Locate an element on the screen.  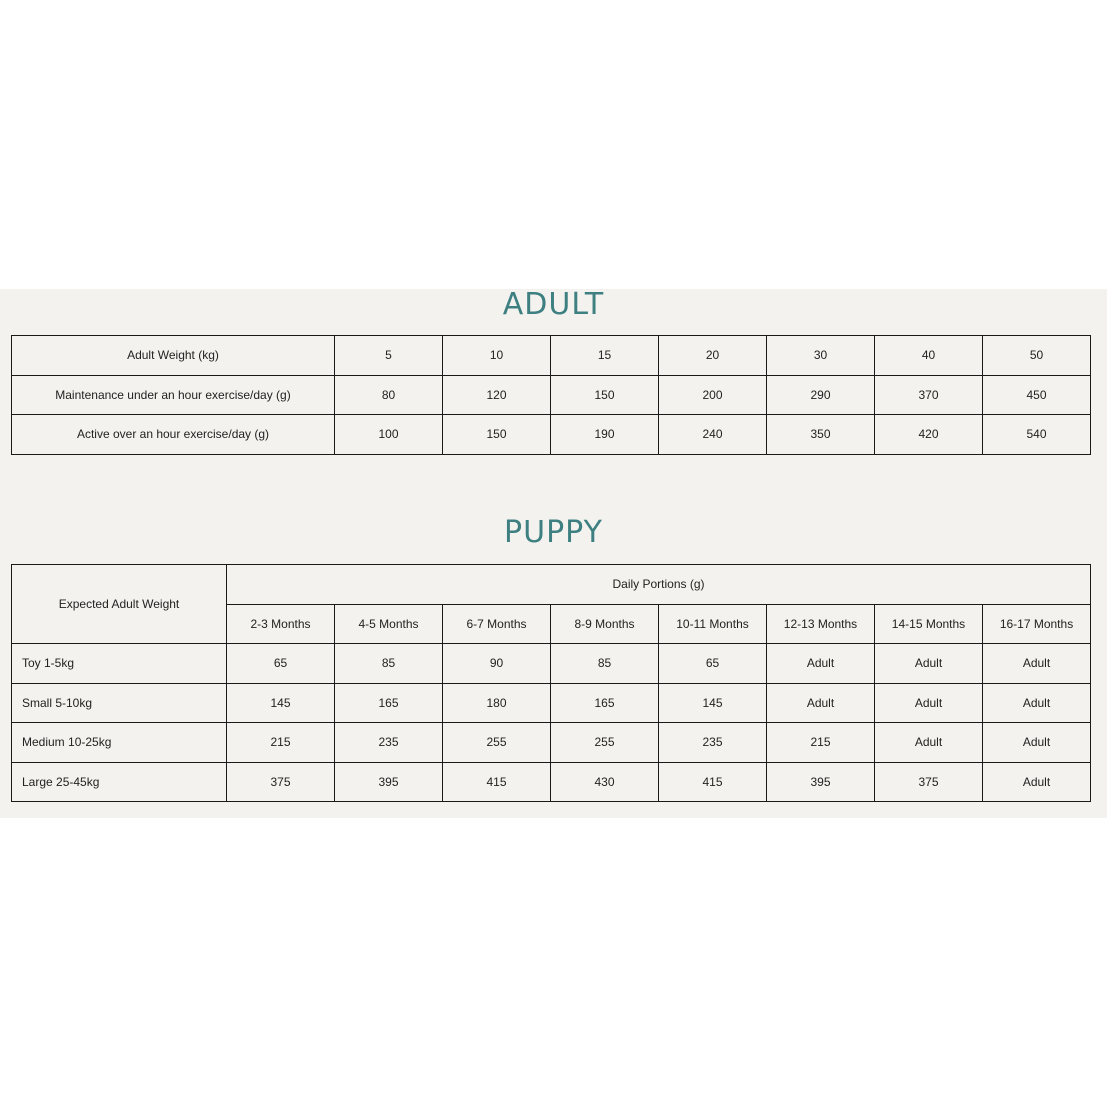
table-cell: 200 is located at coordinates (712, 394).